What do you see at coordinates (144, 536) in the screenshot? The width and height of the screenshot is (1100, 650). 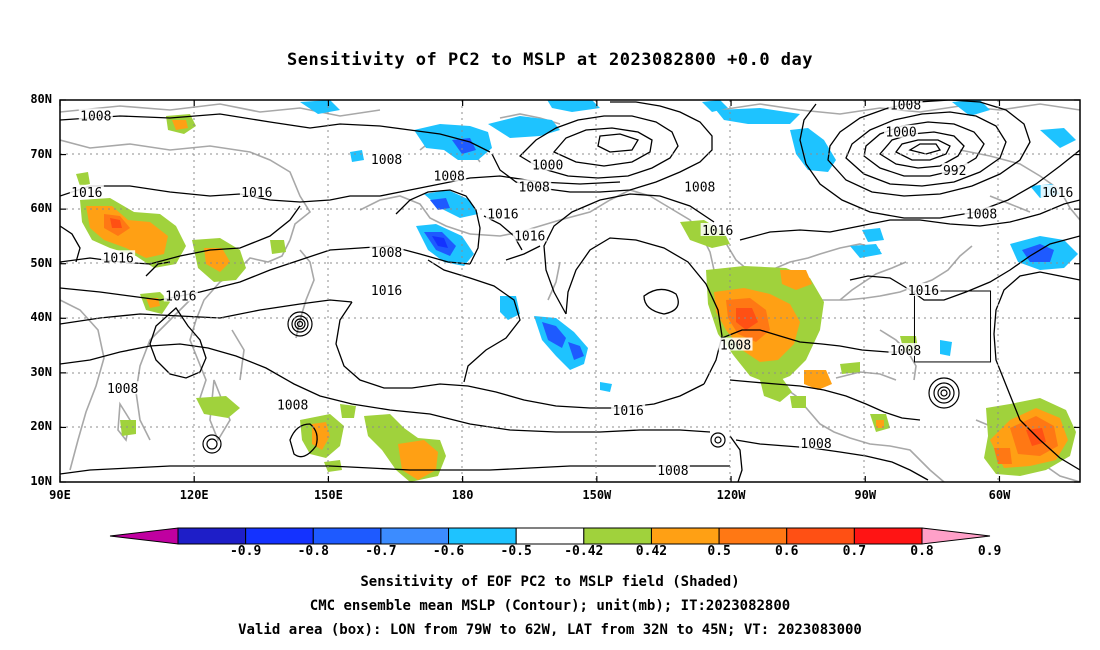 I see `colorbar-end-low` at bounding box center [144, 536].